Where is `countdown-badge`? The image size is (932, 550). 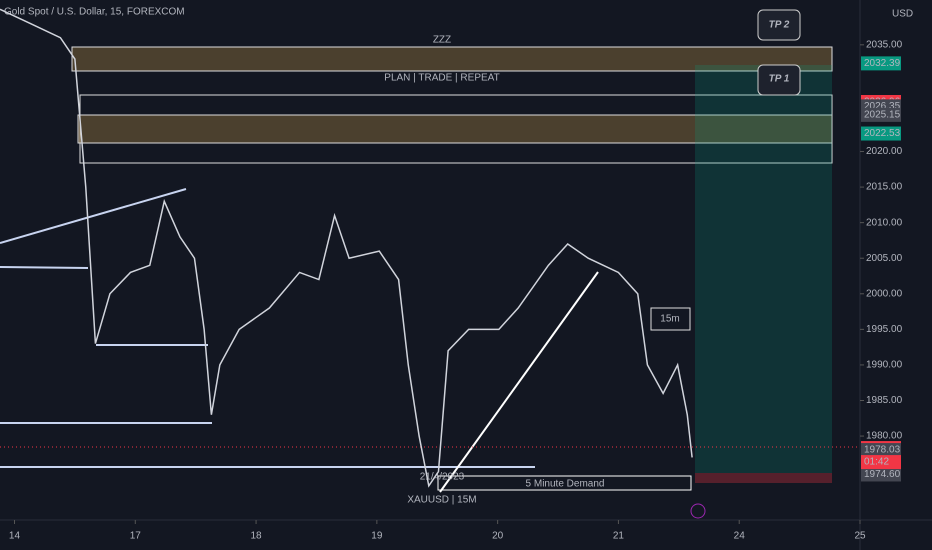 countdown-badge is located at coordinates (881, 462).